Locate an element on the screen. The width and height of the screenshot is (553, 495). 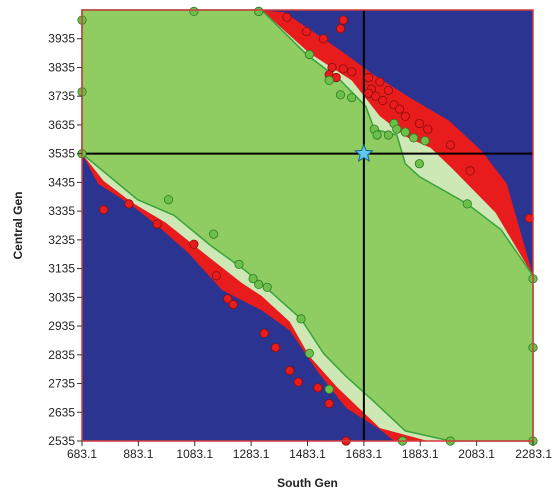
x-axis-title: South Gen is located at coordinates (307, 483).